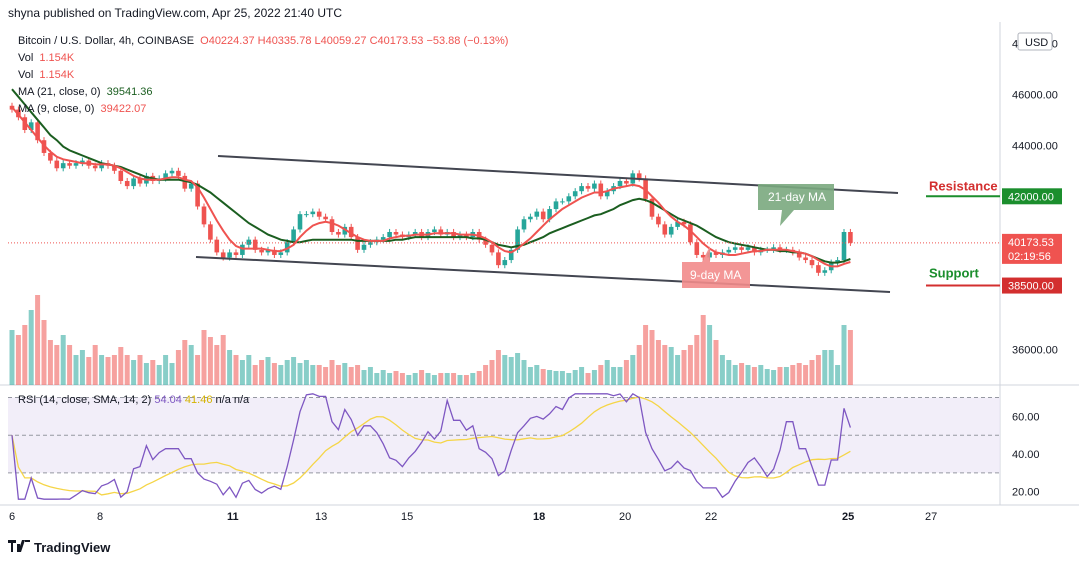 The width and height of the screenshot is (1079, 565). What do you see at coordinates (56, 109) in the screenshot?
I see `ma9-label: MA (9, close, 0)` at bounding box center [56, 109].